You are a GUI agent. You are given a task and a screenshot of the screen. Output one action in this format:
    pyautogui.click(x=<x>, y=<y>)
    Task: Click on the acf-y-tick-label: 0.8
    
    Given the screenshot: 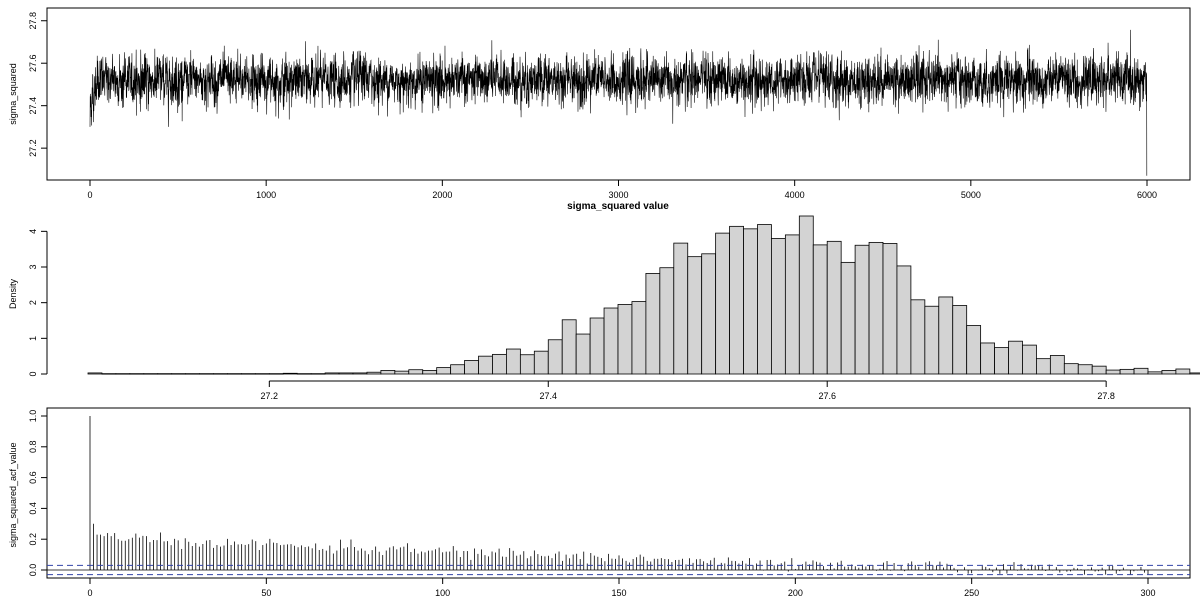 What is the action you would take?
    pyautogui.click(x=33, y=447)
    